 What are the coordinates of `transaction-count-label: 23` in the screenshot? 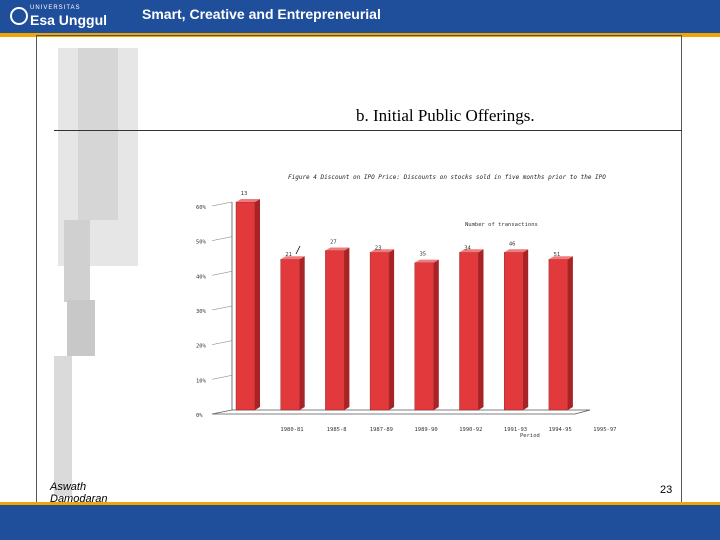 It's located at (378, 248).